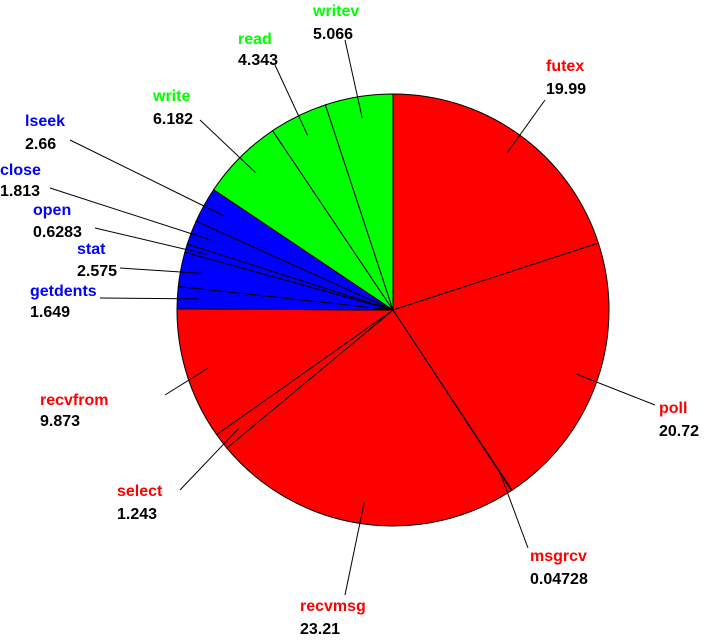 This screenshot has width=706, height=640. Describe the element at coordinates (255, 39) in the screenshot. I see `slice-label: read` at that location.